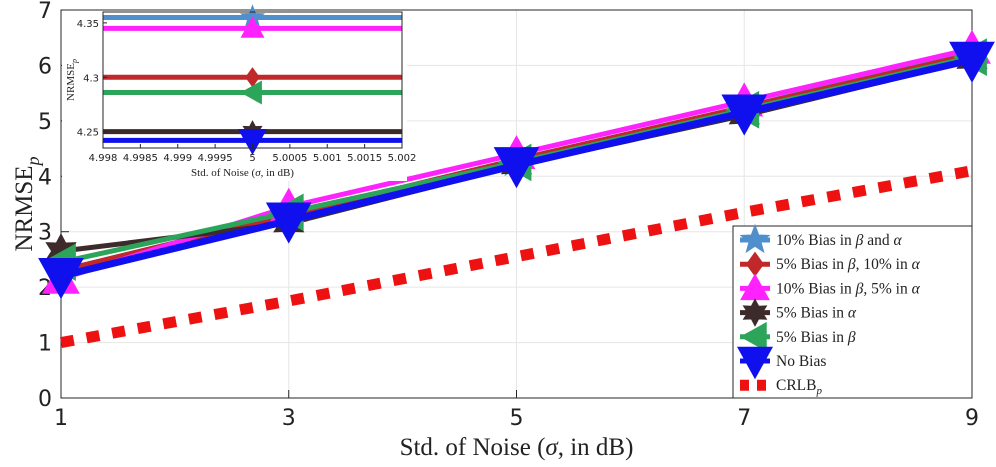 The image size is (996, 467). What do you see at coordinates (799, 387) in the screenshot?
I see `legend-label: CRLBp` at bounding box center [799, 387].